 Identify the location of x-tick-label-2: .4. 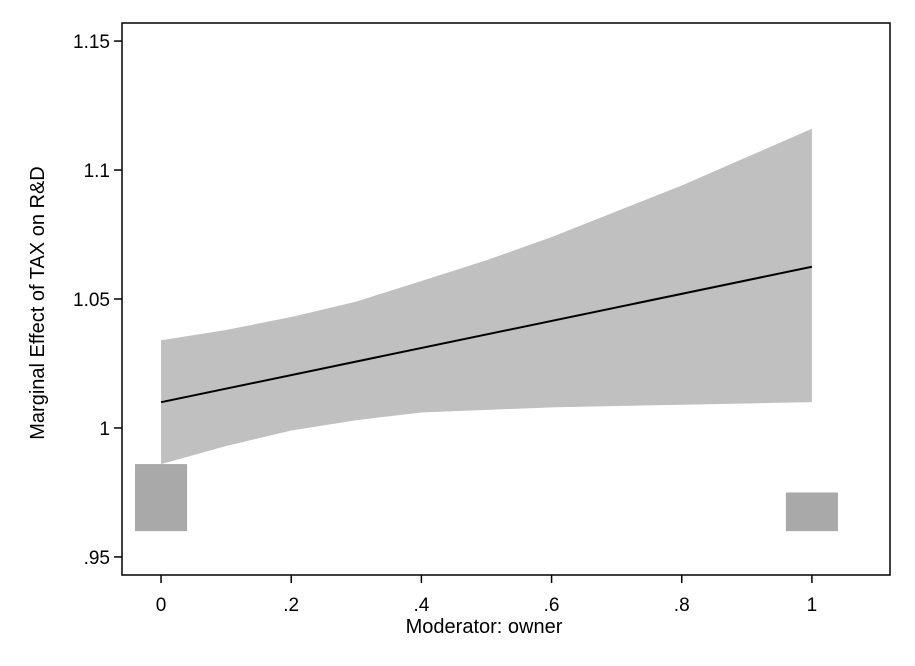
(421, 605).